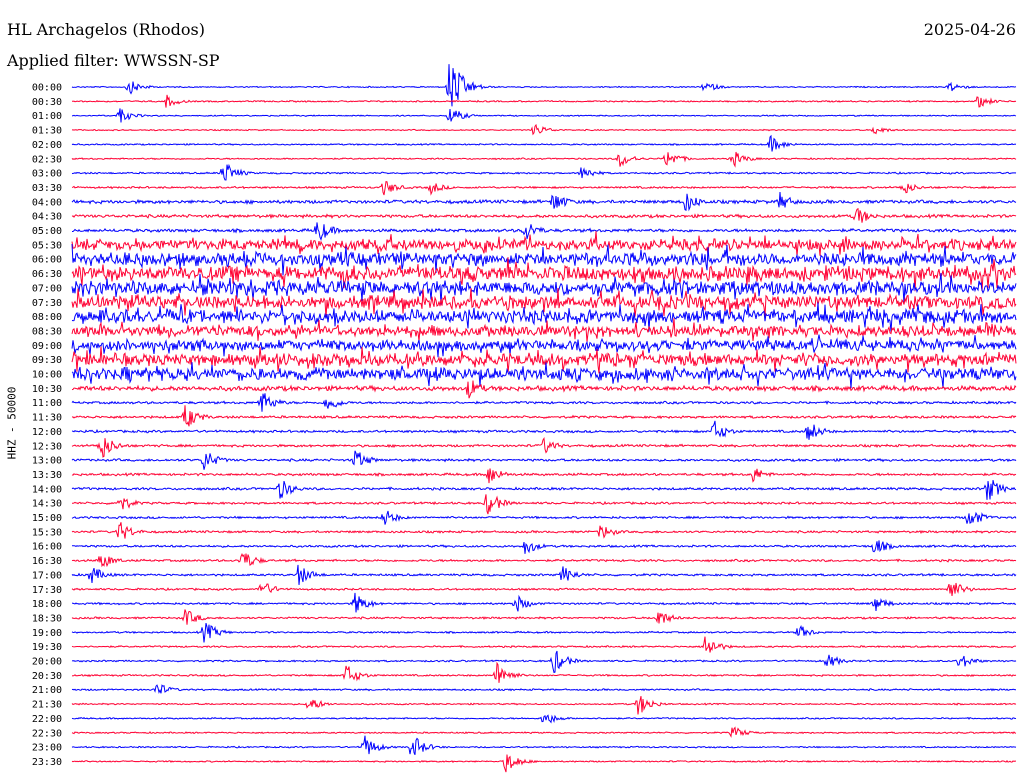 The height and width of the screenshot is (780, 1024). Describe the element at coordinates (47, 245) in the screenshot. I see `row-time-label: 05:30` at that location.